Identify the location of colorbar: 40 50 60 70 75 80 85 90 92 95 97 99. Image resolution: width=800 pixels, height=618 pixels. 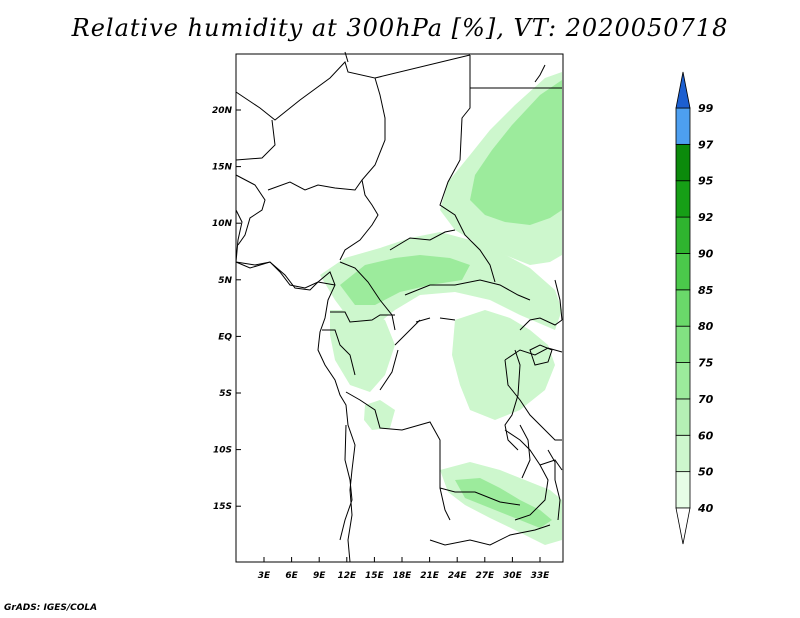
(694, 308).